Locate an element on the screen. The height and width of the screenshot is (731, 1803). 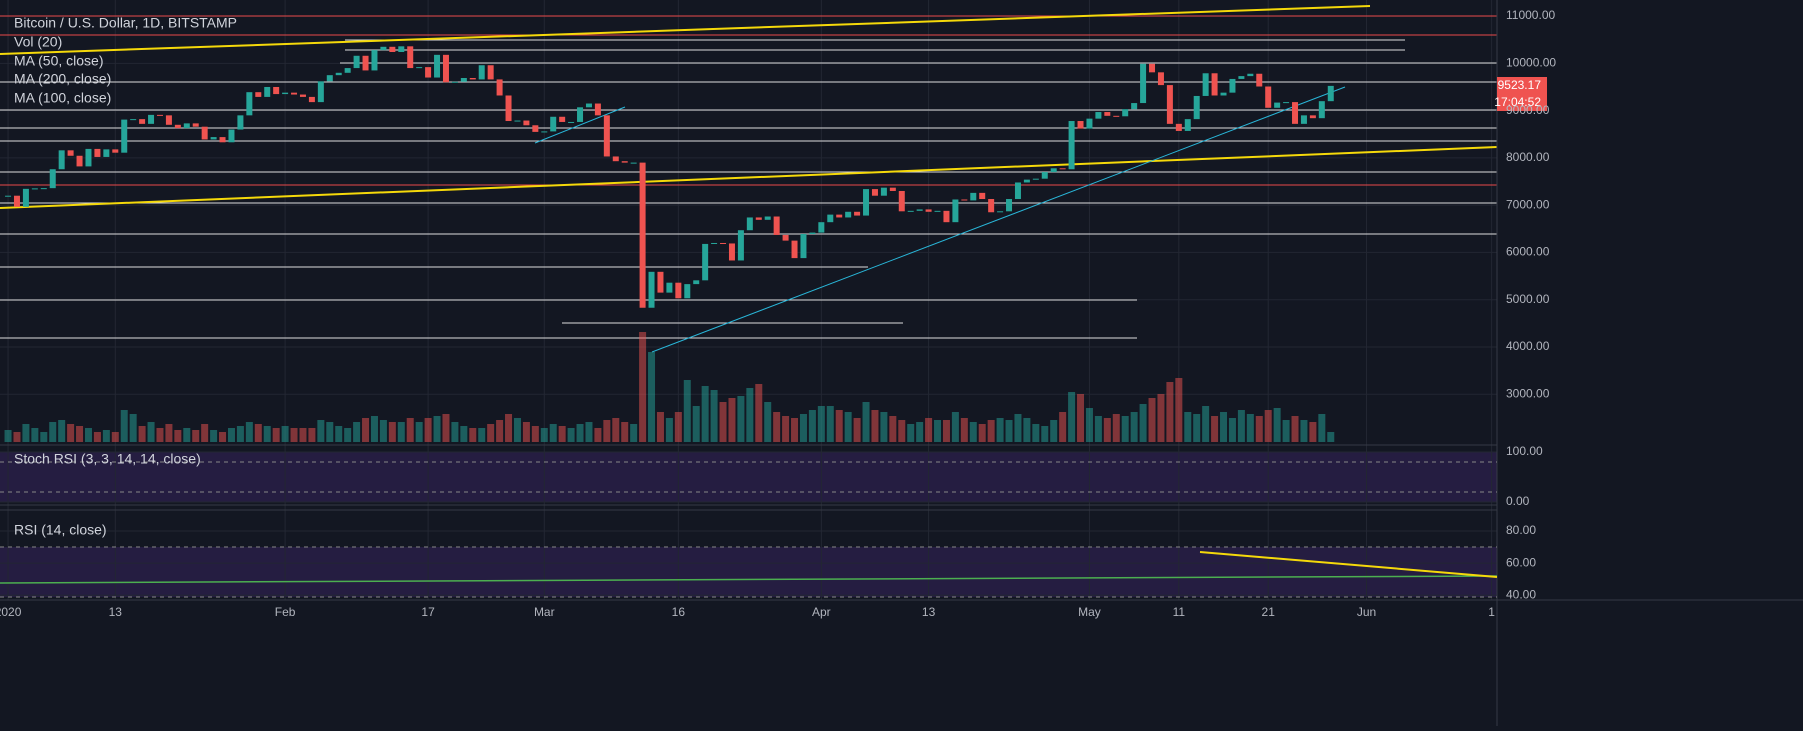
indicator-label: Vol (20) is located at coordinates (38, 42).